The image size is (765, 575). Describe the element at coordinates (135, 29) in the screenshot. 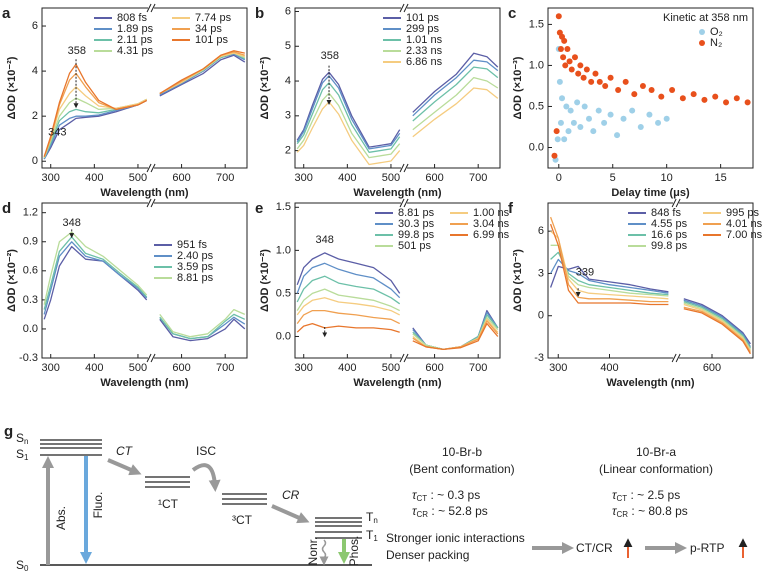

I see `legend-label: 1.89 ps` at that location.